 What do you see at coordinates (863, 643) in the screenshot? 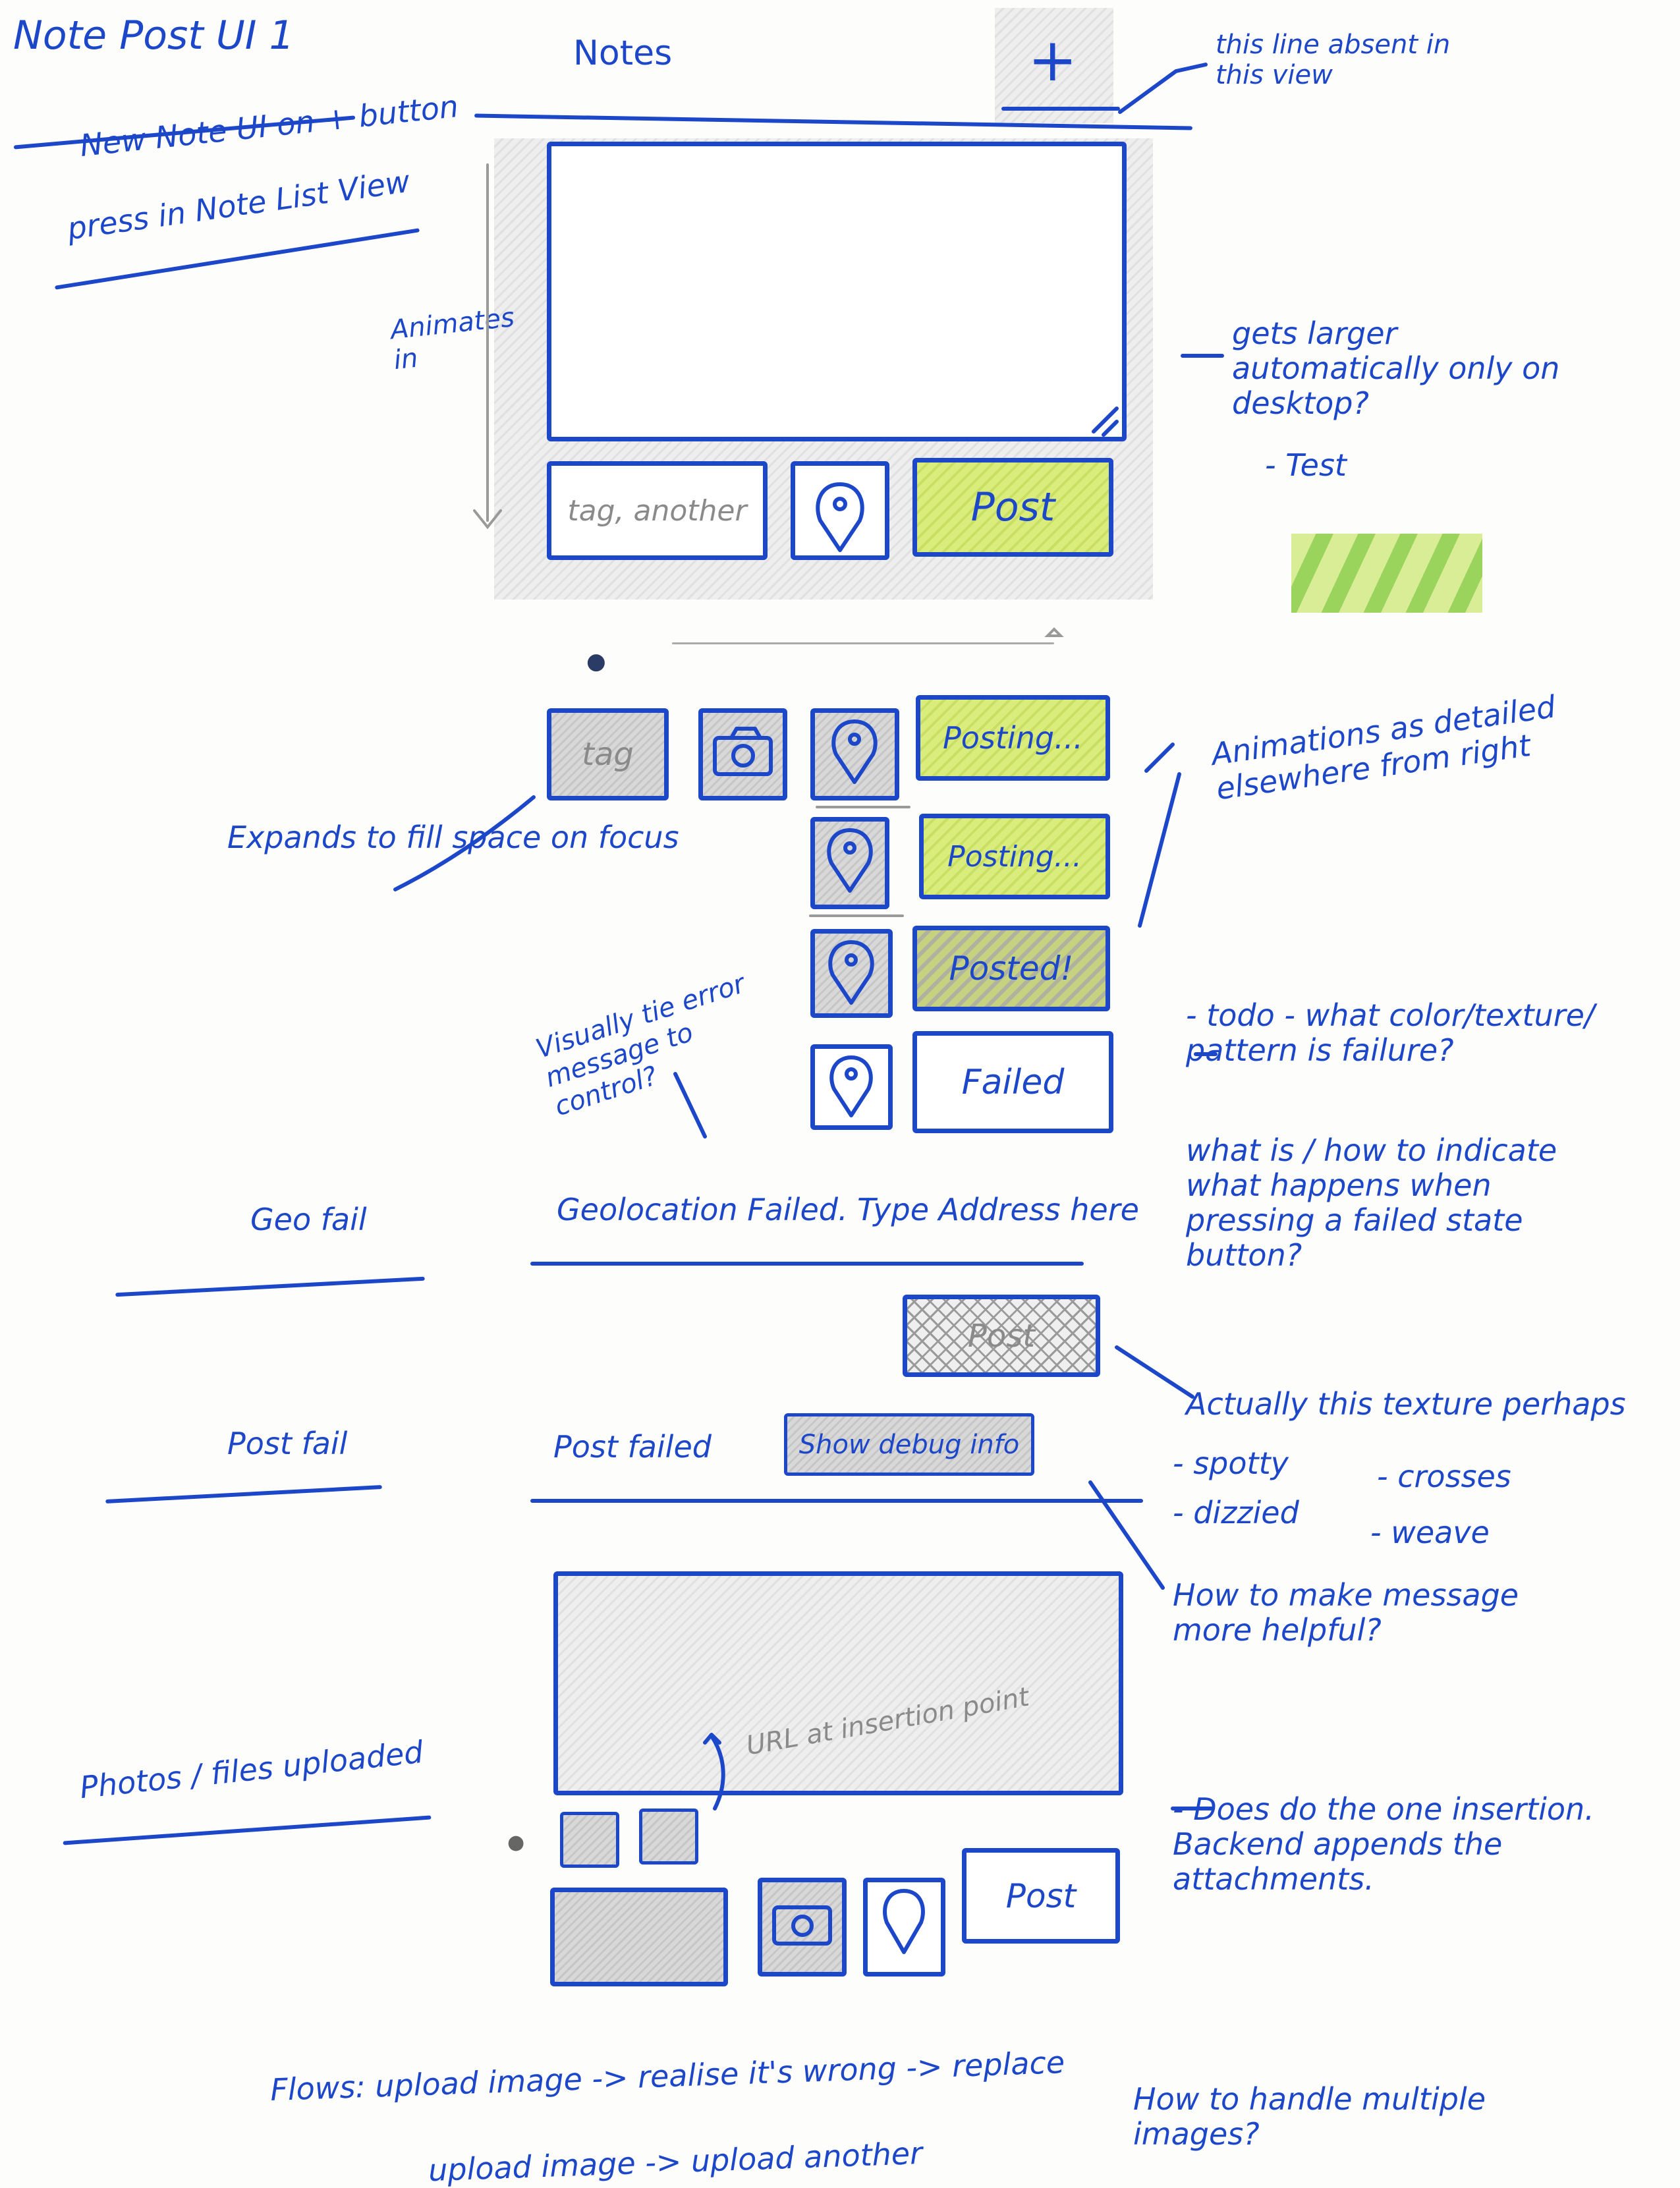
I see `focus-arrow` at bounding box center [863, 643].